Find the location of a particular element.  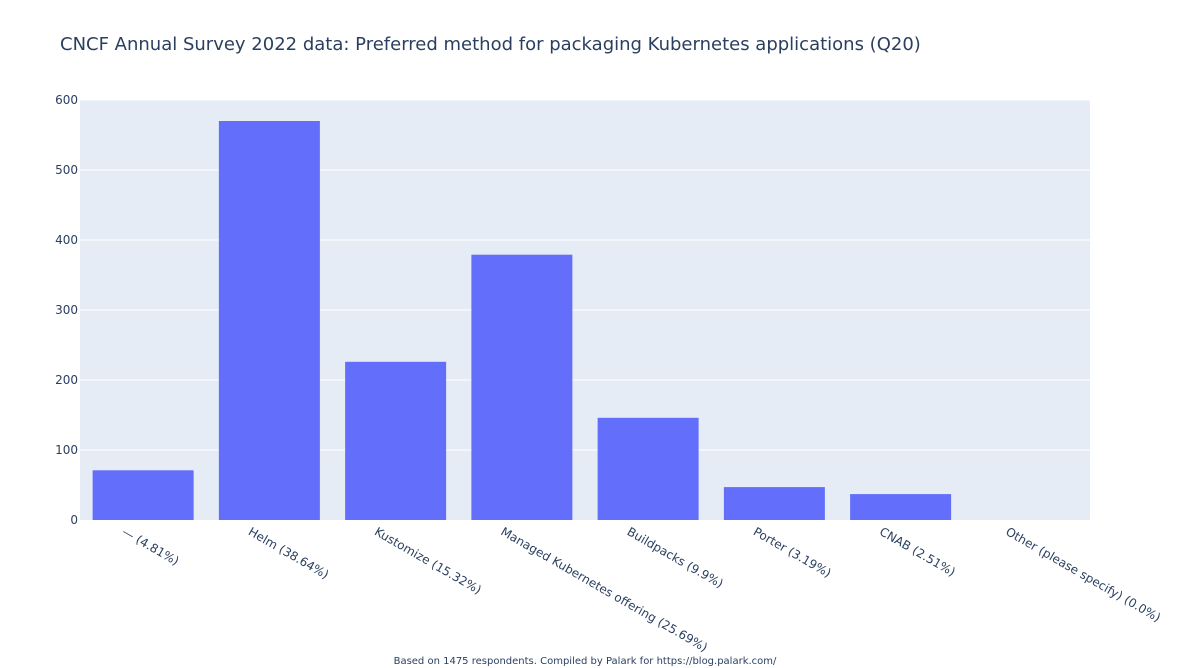

x-tick-label: Kustomize (15.32%) is located at coordinates (428, 560).